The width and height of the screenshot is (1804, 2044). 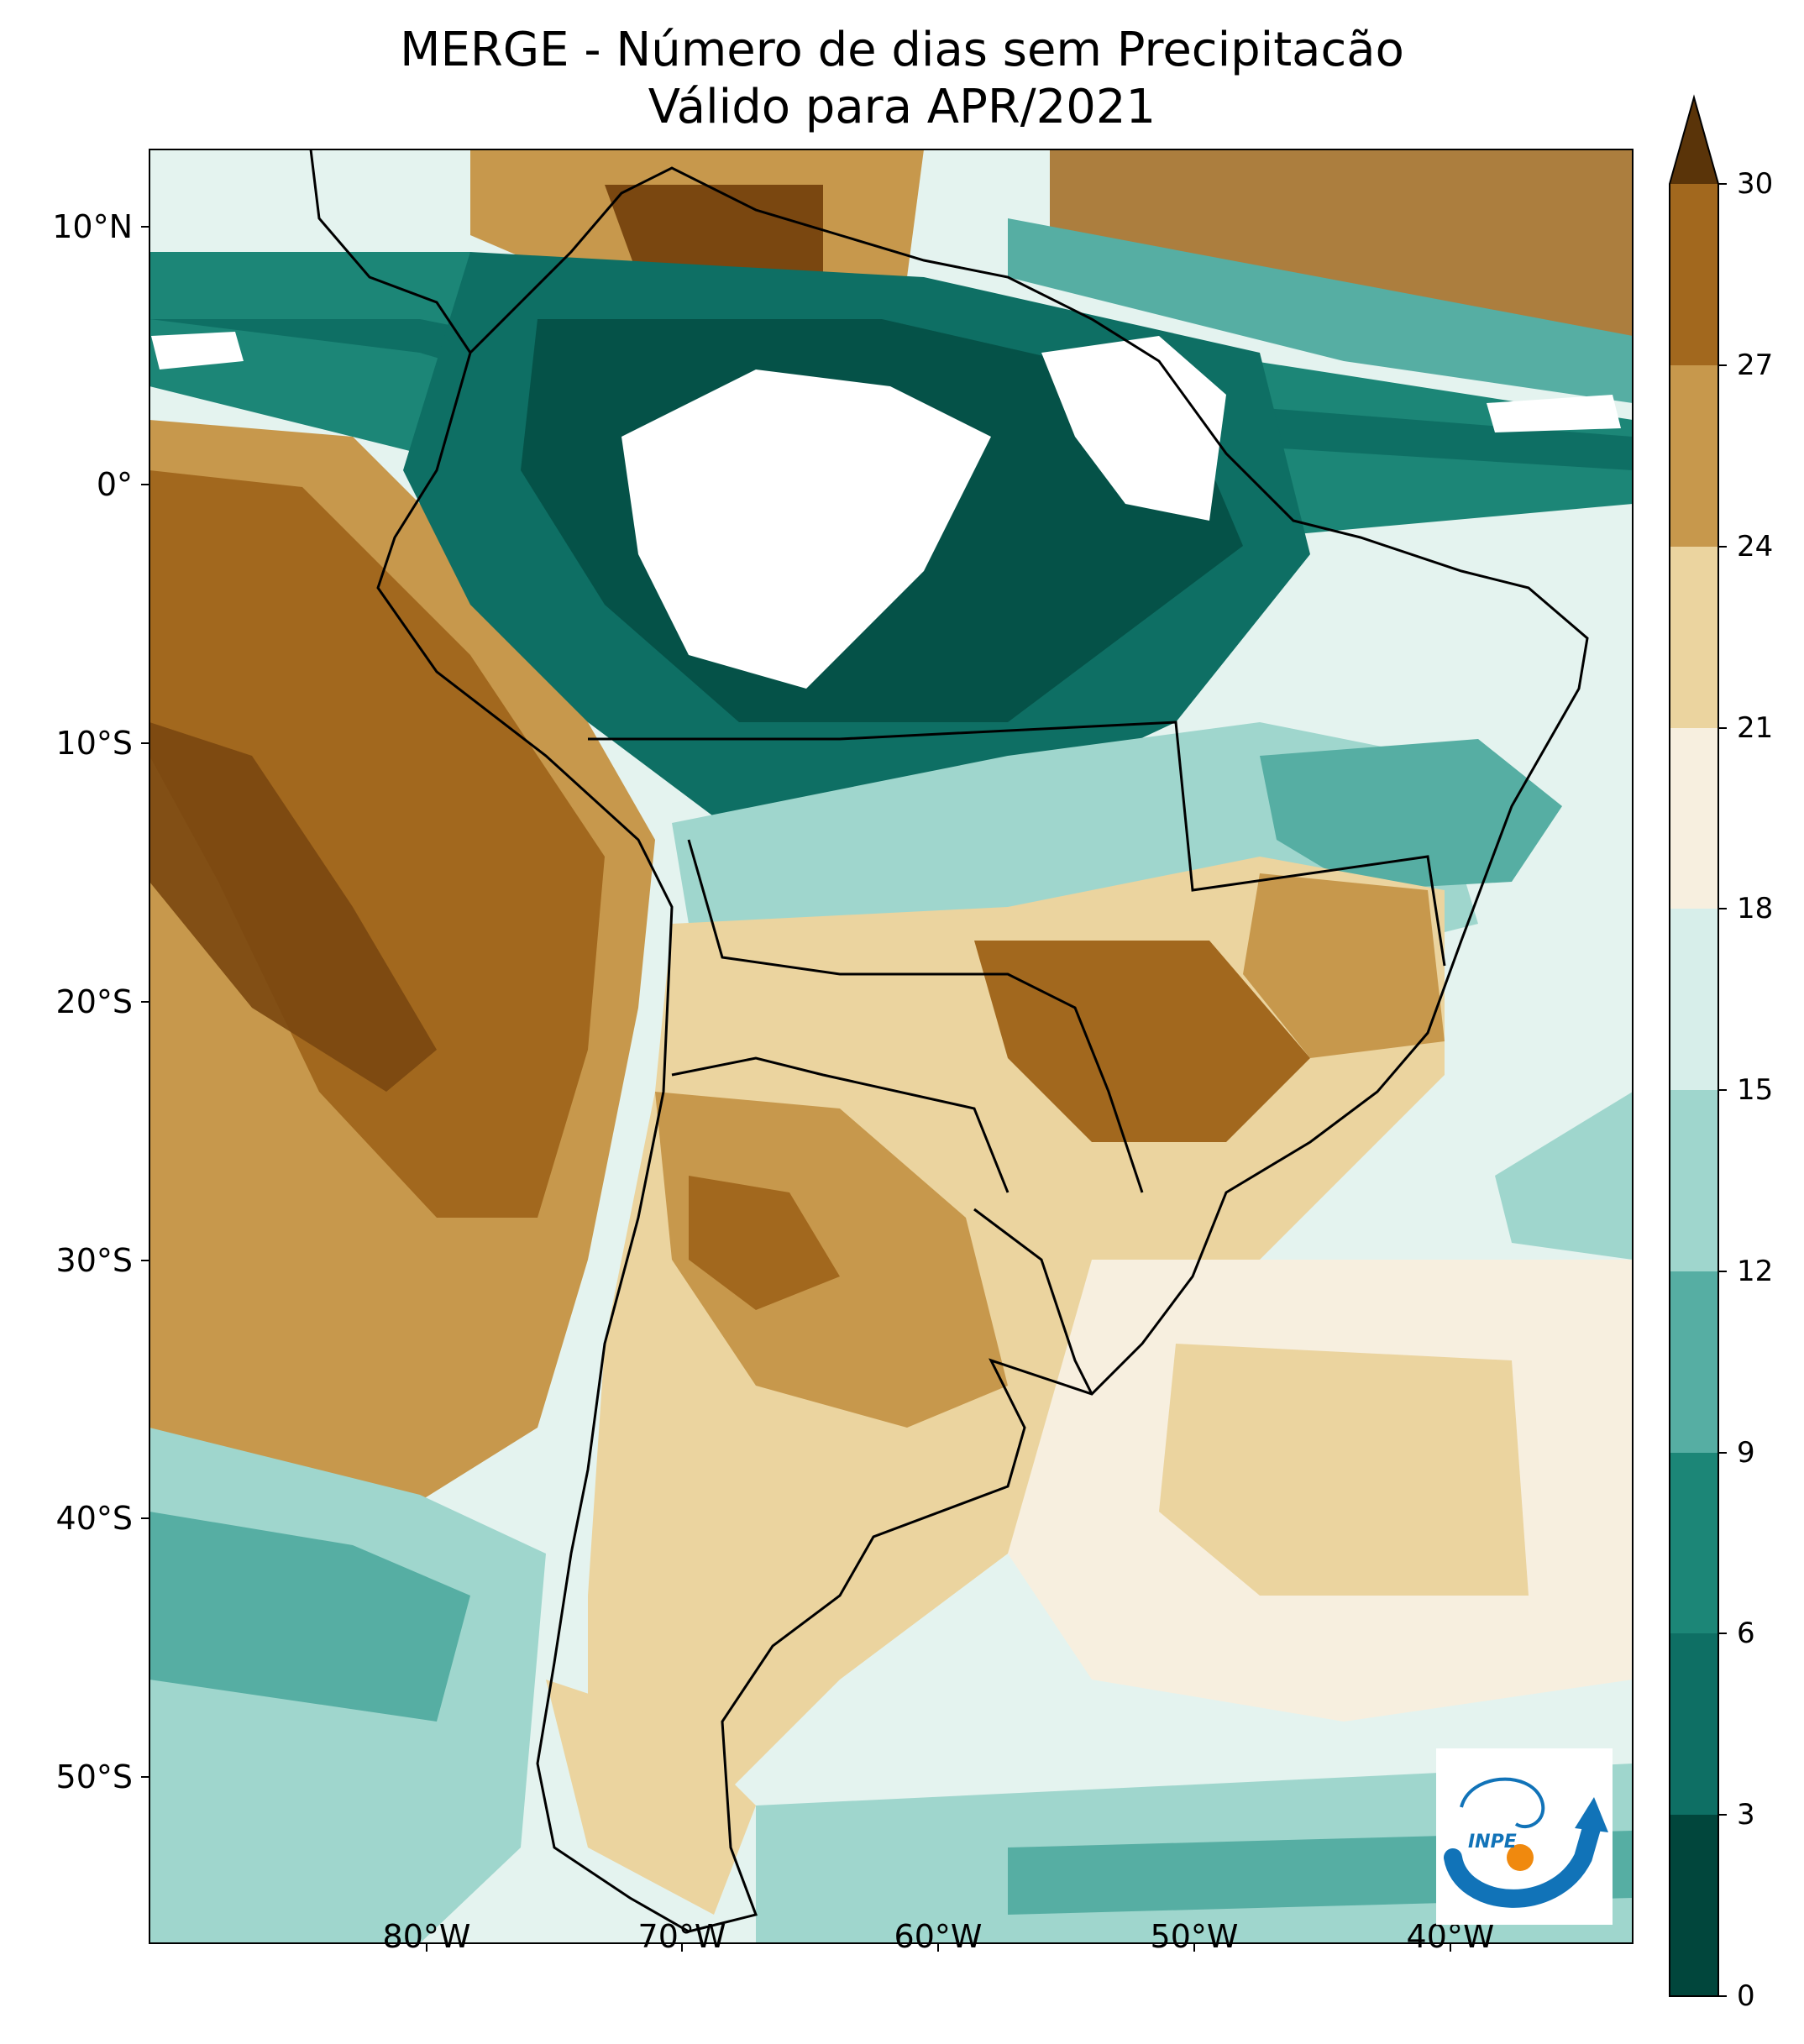 What do you see at coordinates (94, 1001) in the screenshot?
I see `lat-label-20s: 20°S` at bounding box center [94, 1001].